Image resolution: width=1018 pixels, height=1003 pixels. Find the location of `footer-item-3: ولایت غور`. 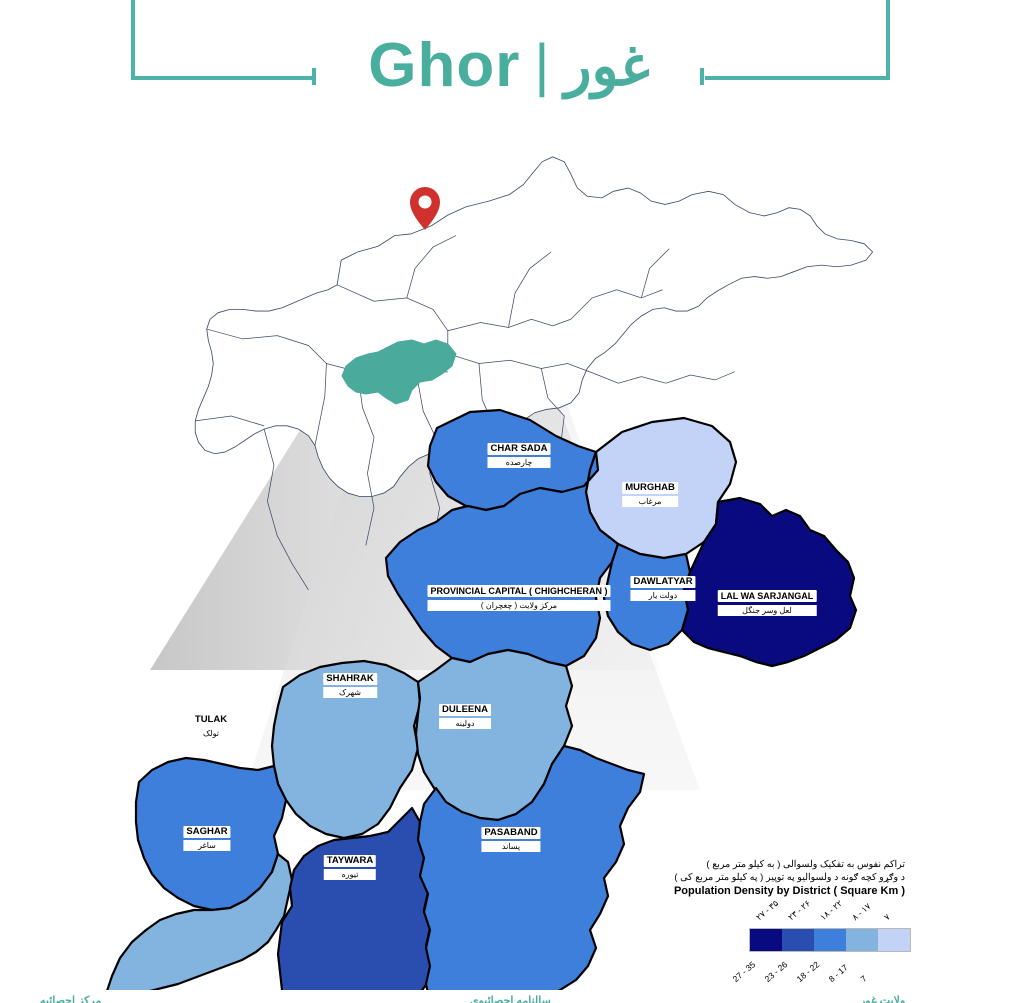

footer-item-3: ولایت غور is located at coordinates (883, 999).